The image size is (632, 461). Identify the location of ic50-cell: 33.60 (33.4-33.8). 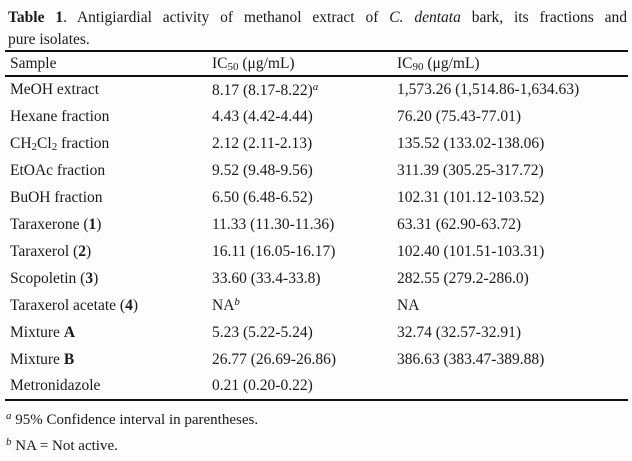
(266, 278).